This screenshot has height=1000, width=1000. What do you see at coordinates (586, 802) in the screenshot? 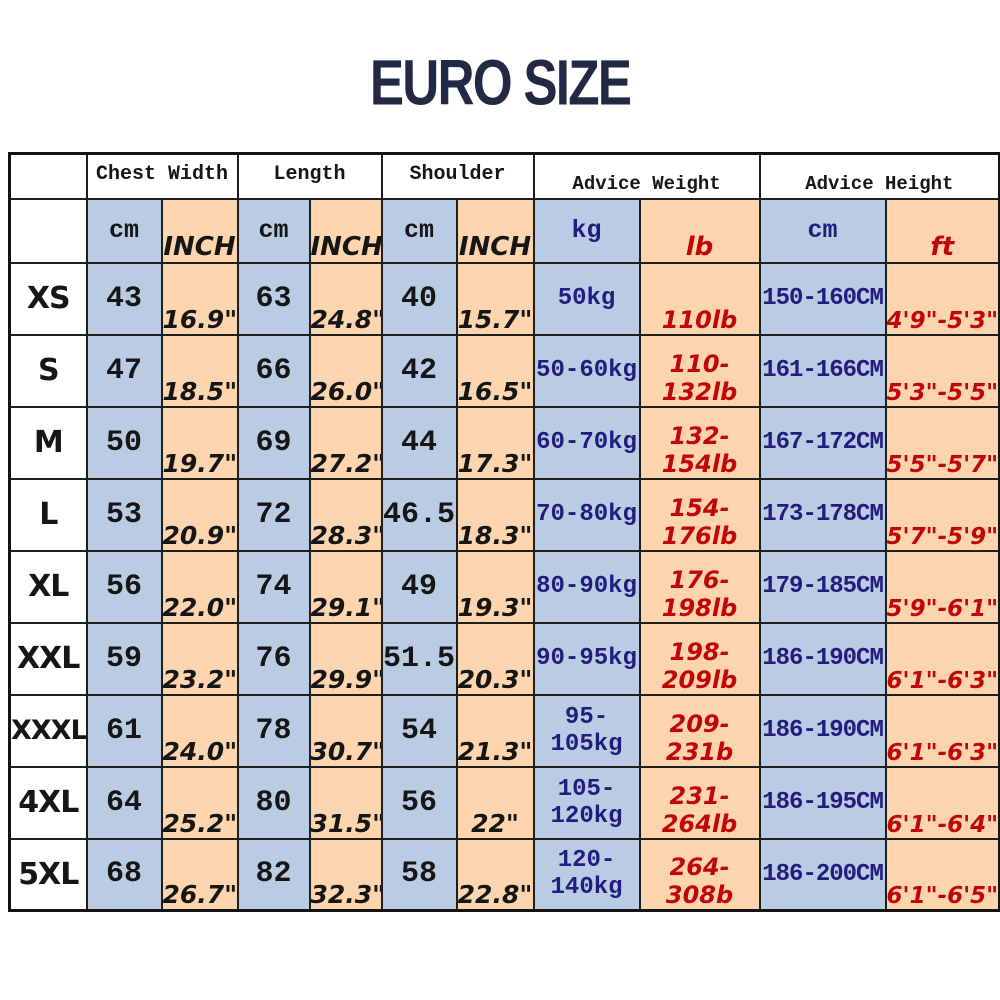
I see `weight-kg-value: 105-120kg` at bounding box center [586, 802].